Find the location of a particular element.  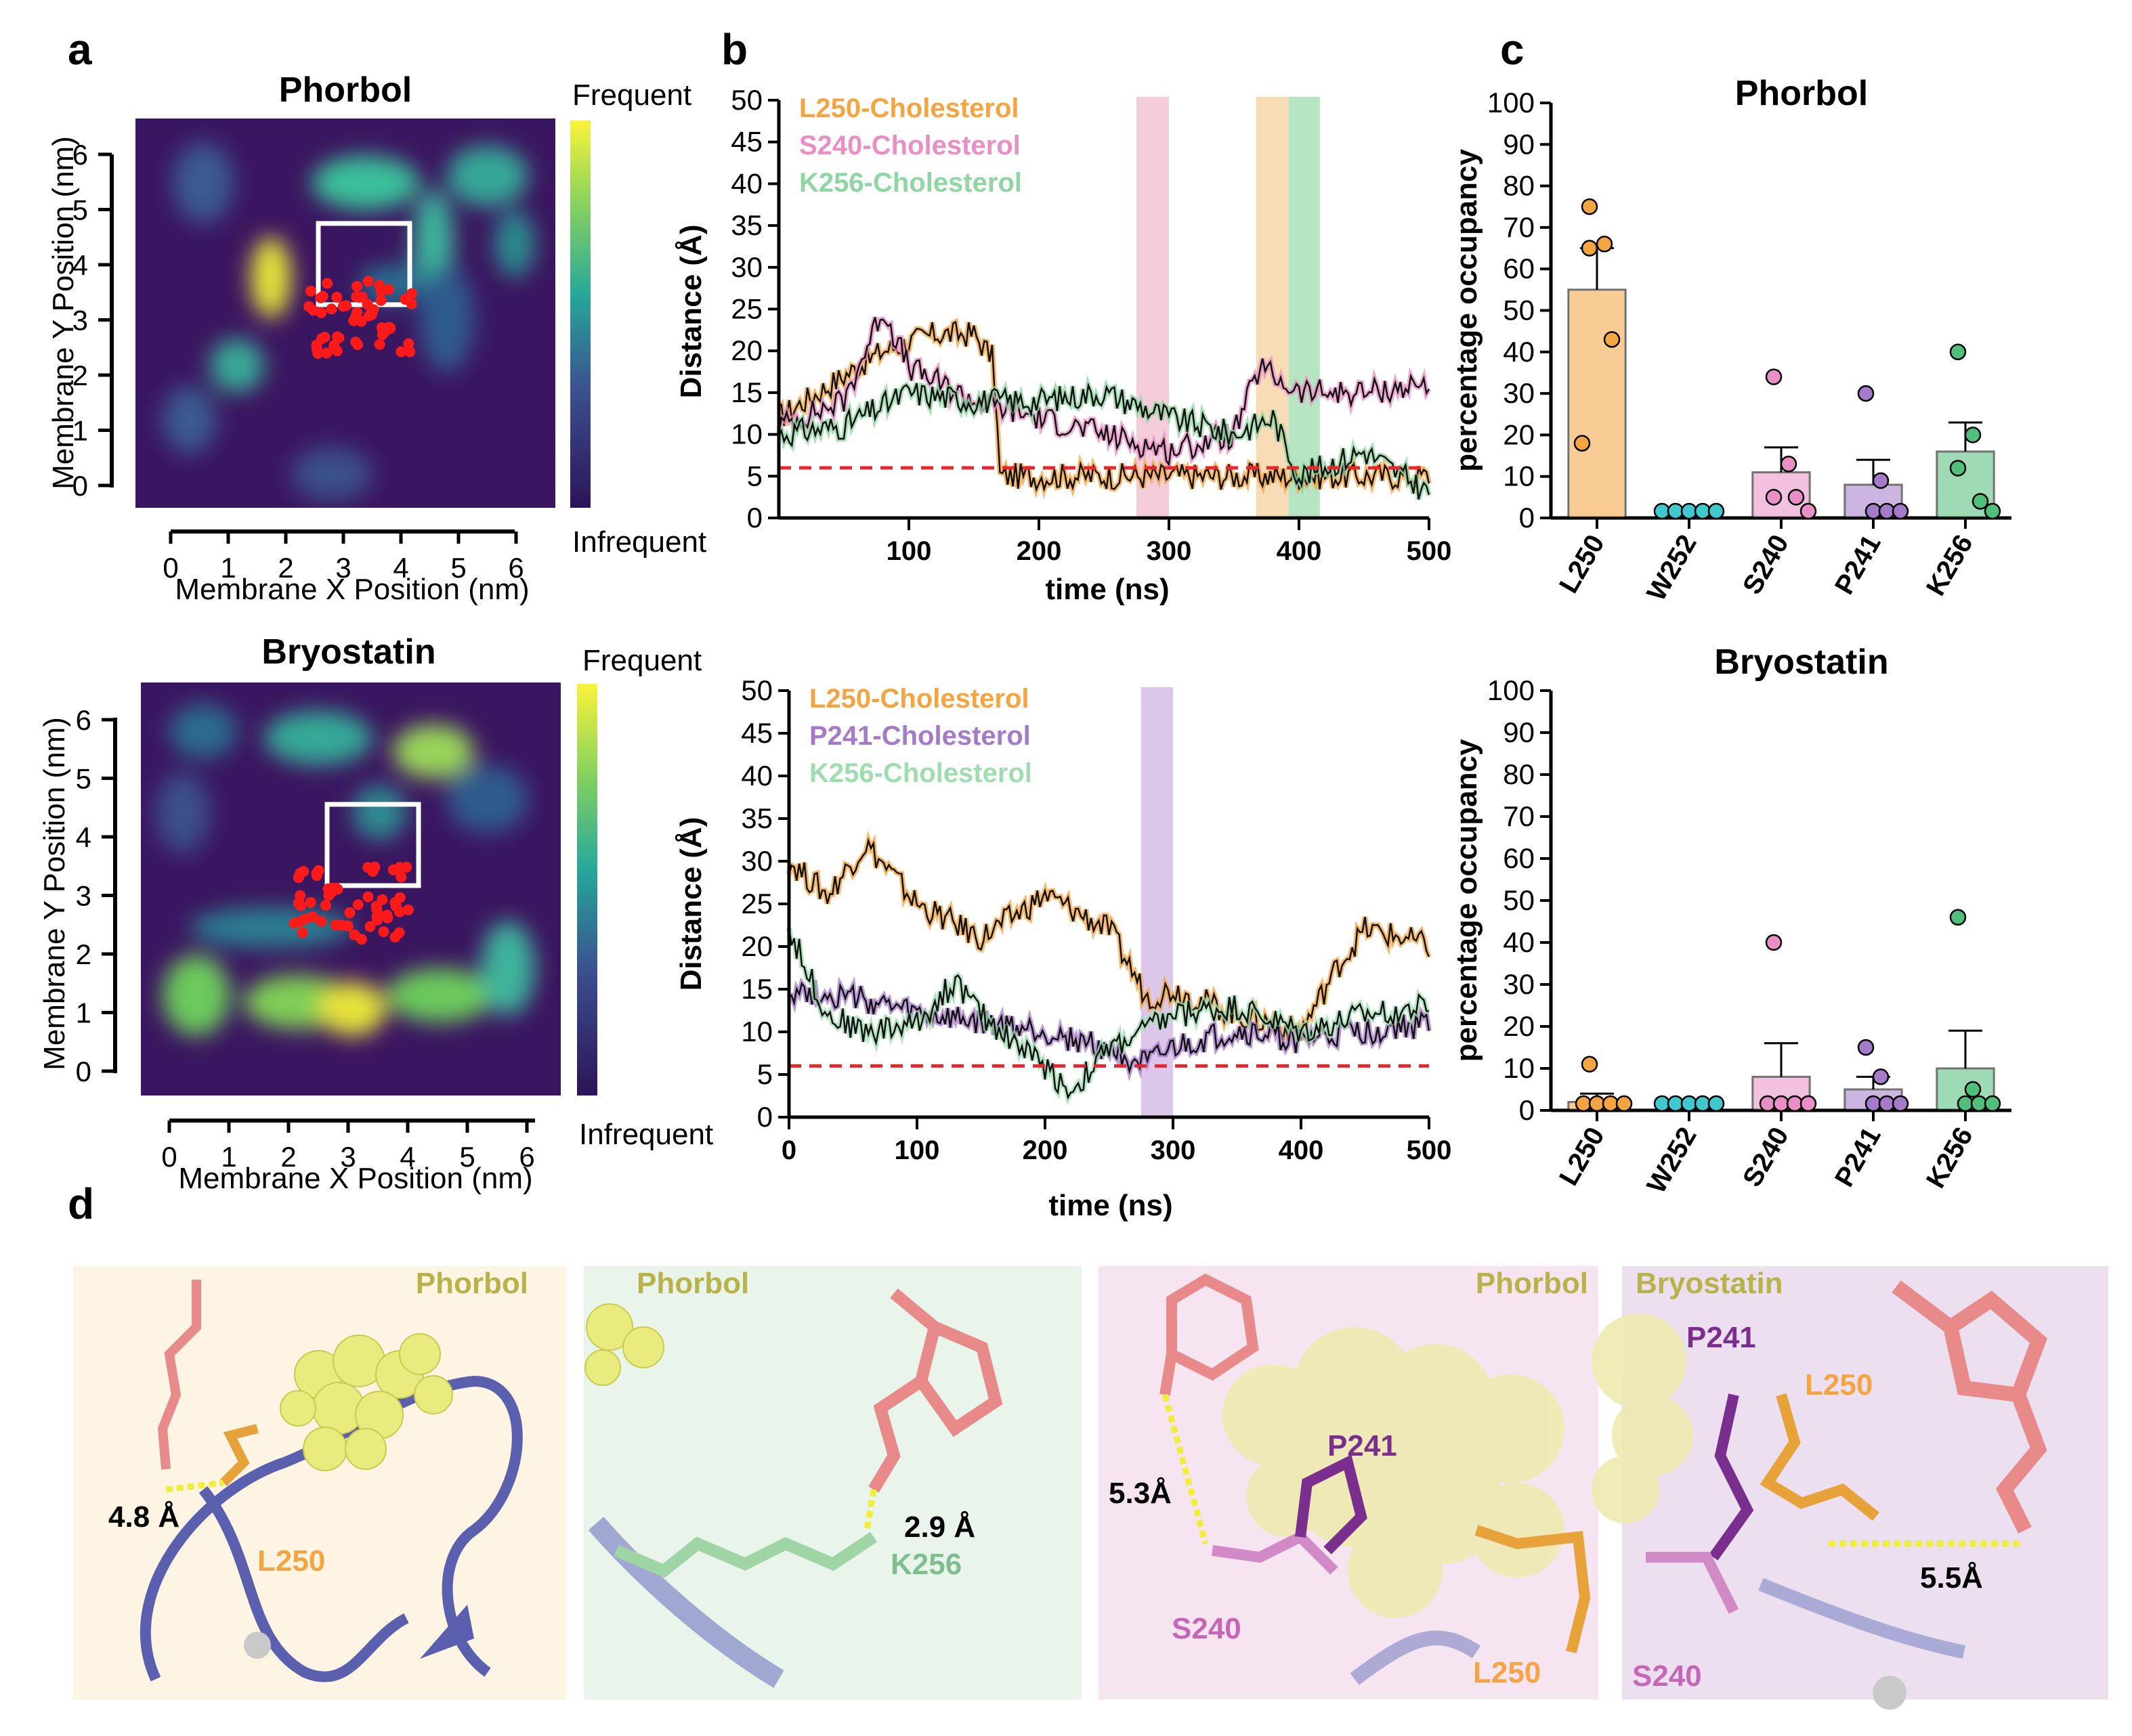

heatmap-top-xtick: 0 is located at coordinates (170, 568).